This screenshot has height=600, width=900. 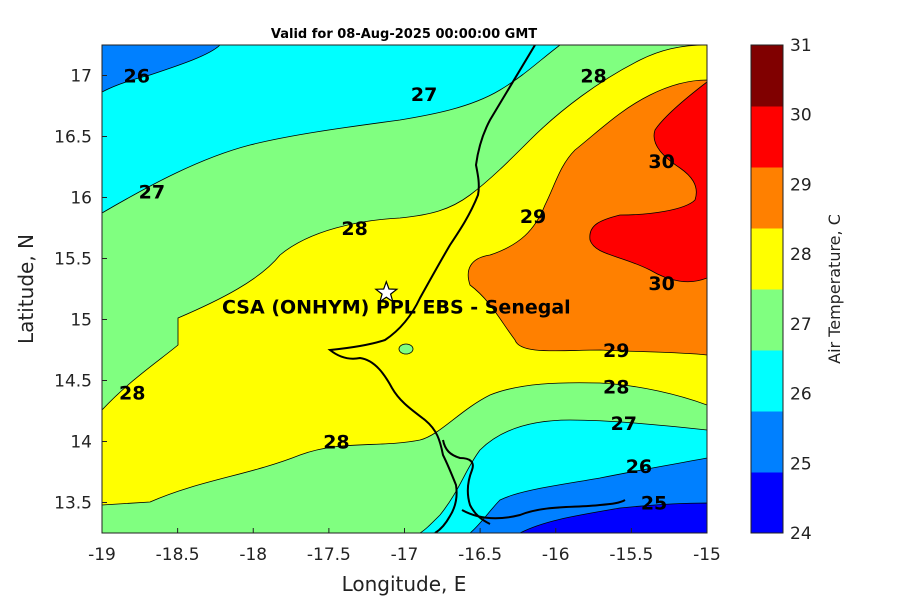 I want to click on y-tick-label: 16.5, so click(x=73, y=138).